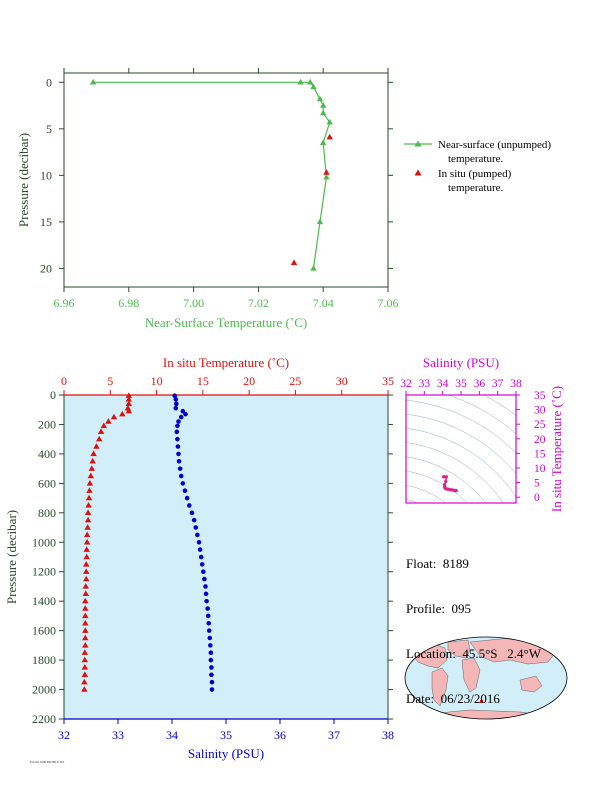  I want to click on salinity-axis-label: Salinity (PSU), so click(226, 753).